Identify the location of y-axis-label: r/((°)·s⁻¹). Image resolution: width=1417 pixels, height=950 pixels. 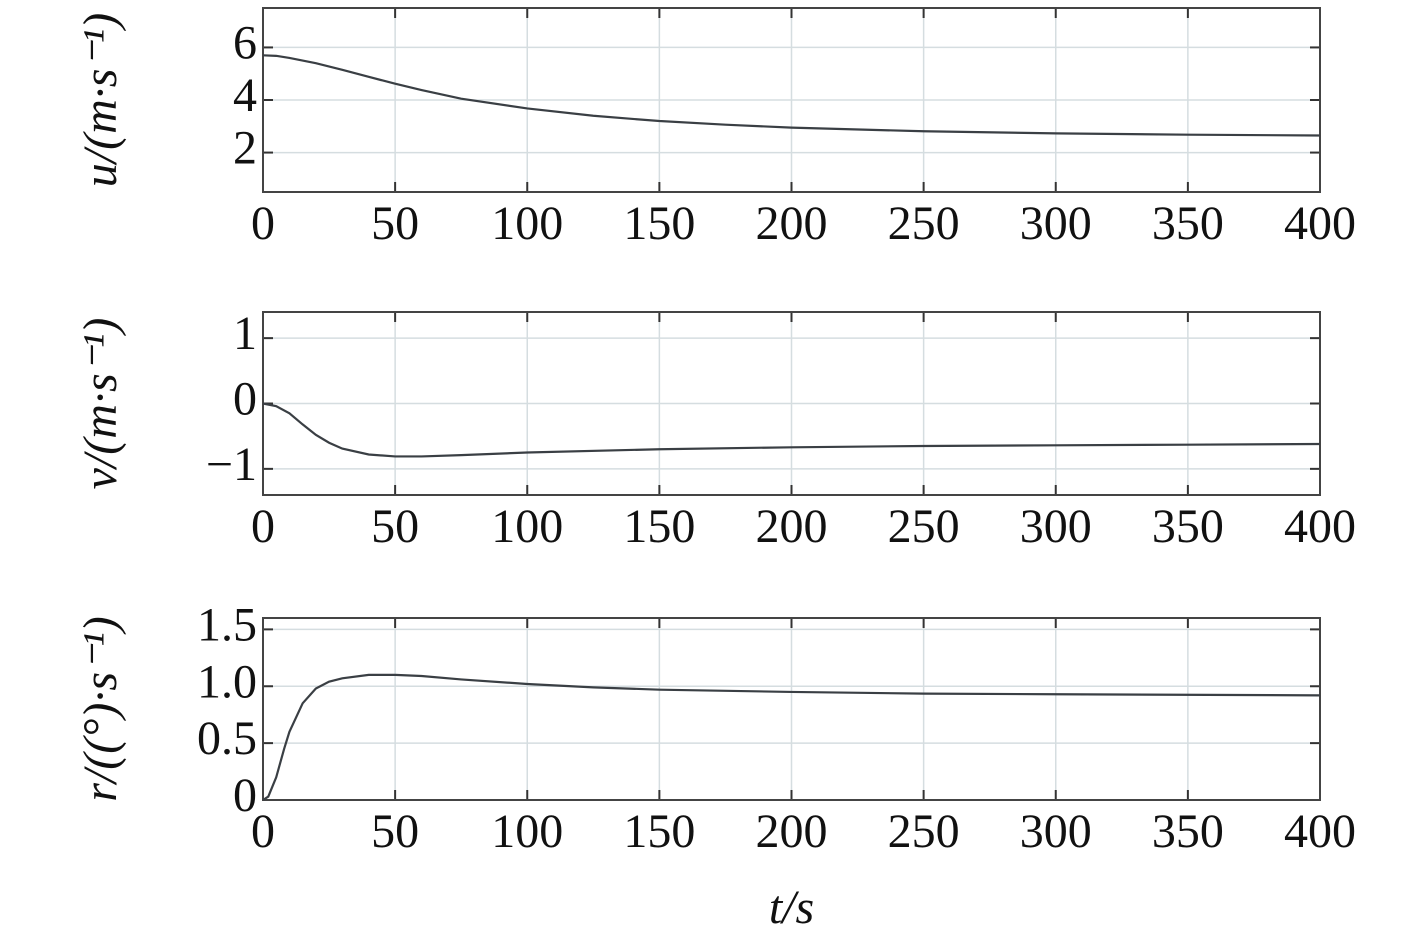
(100, 709).